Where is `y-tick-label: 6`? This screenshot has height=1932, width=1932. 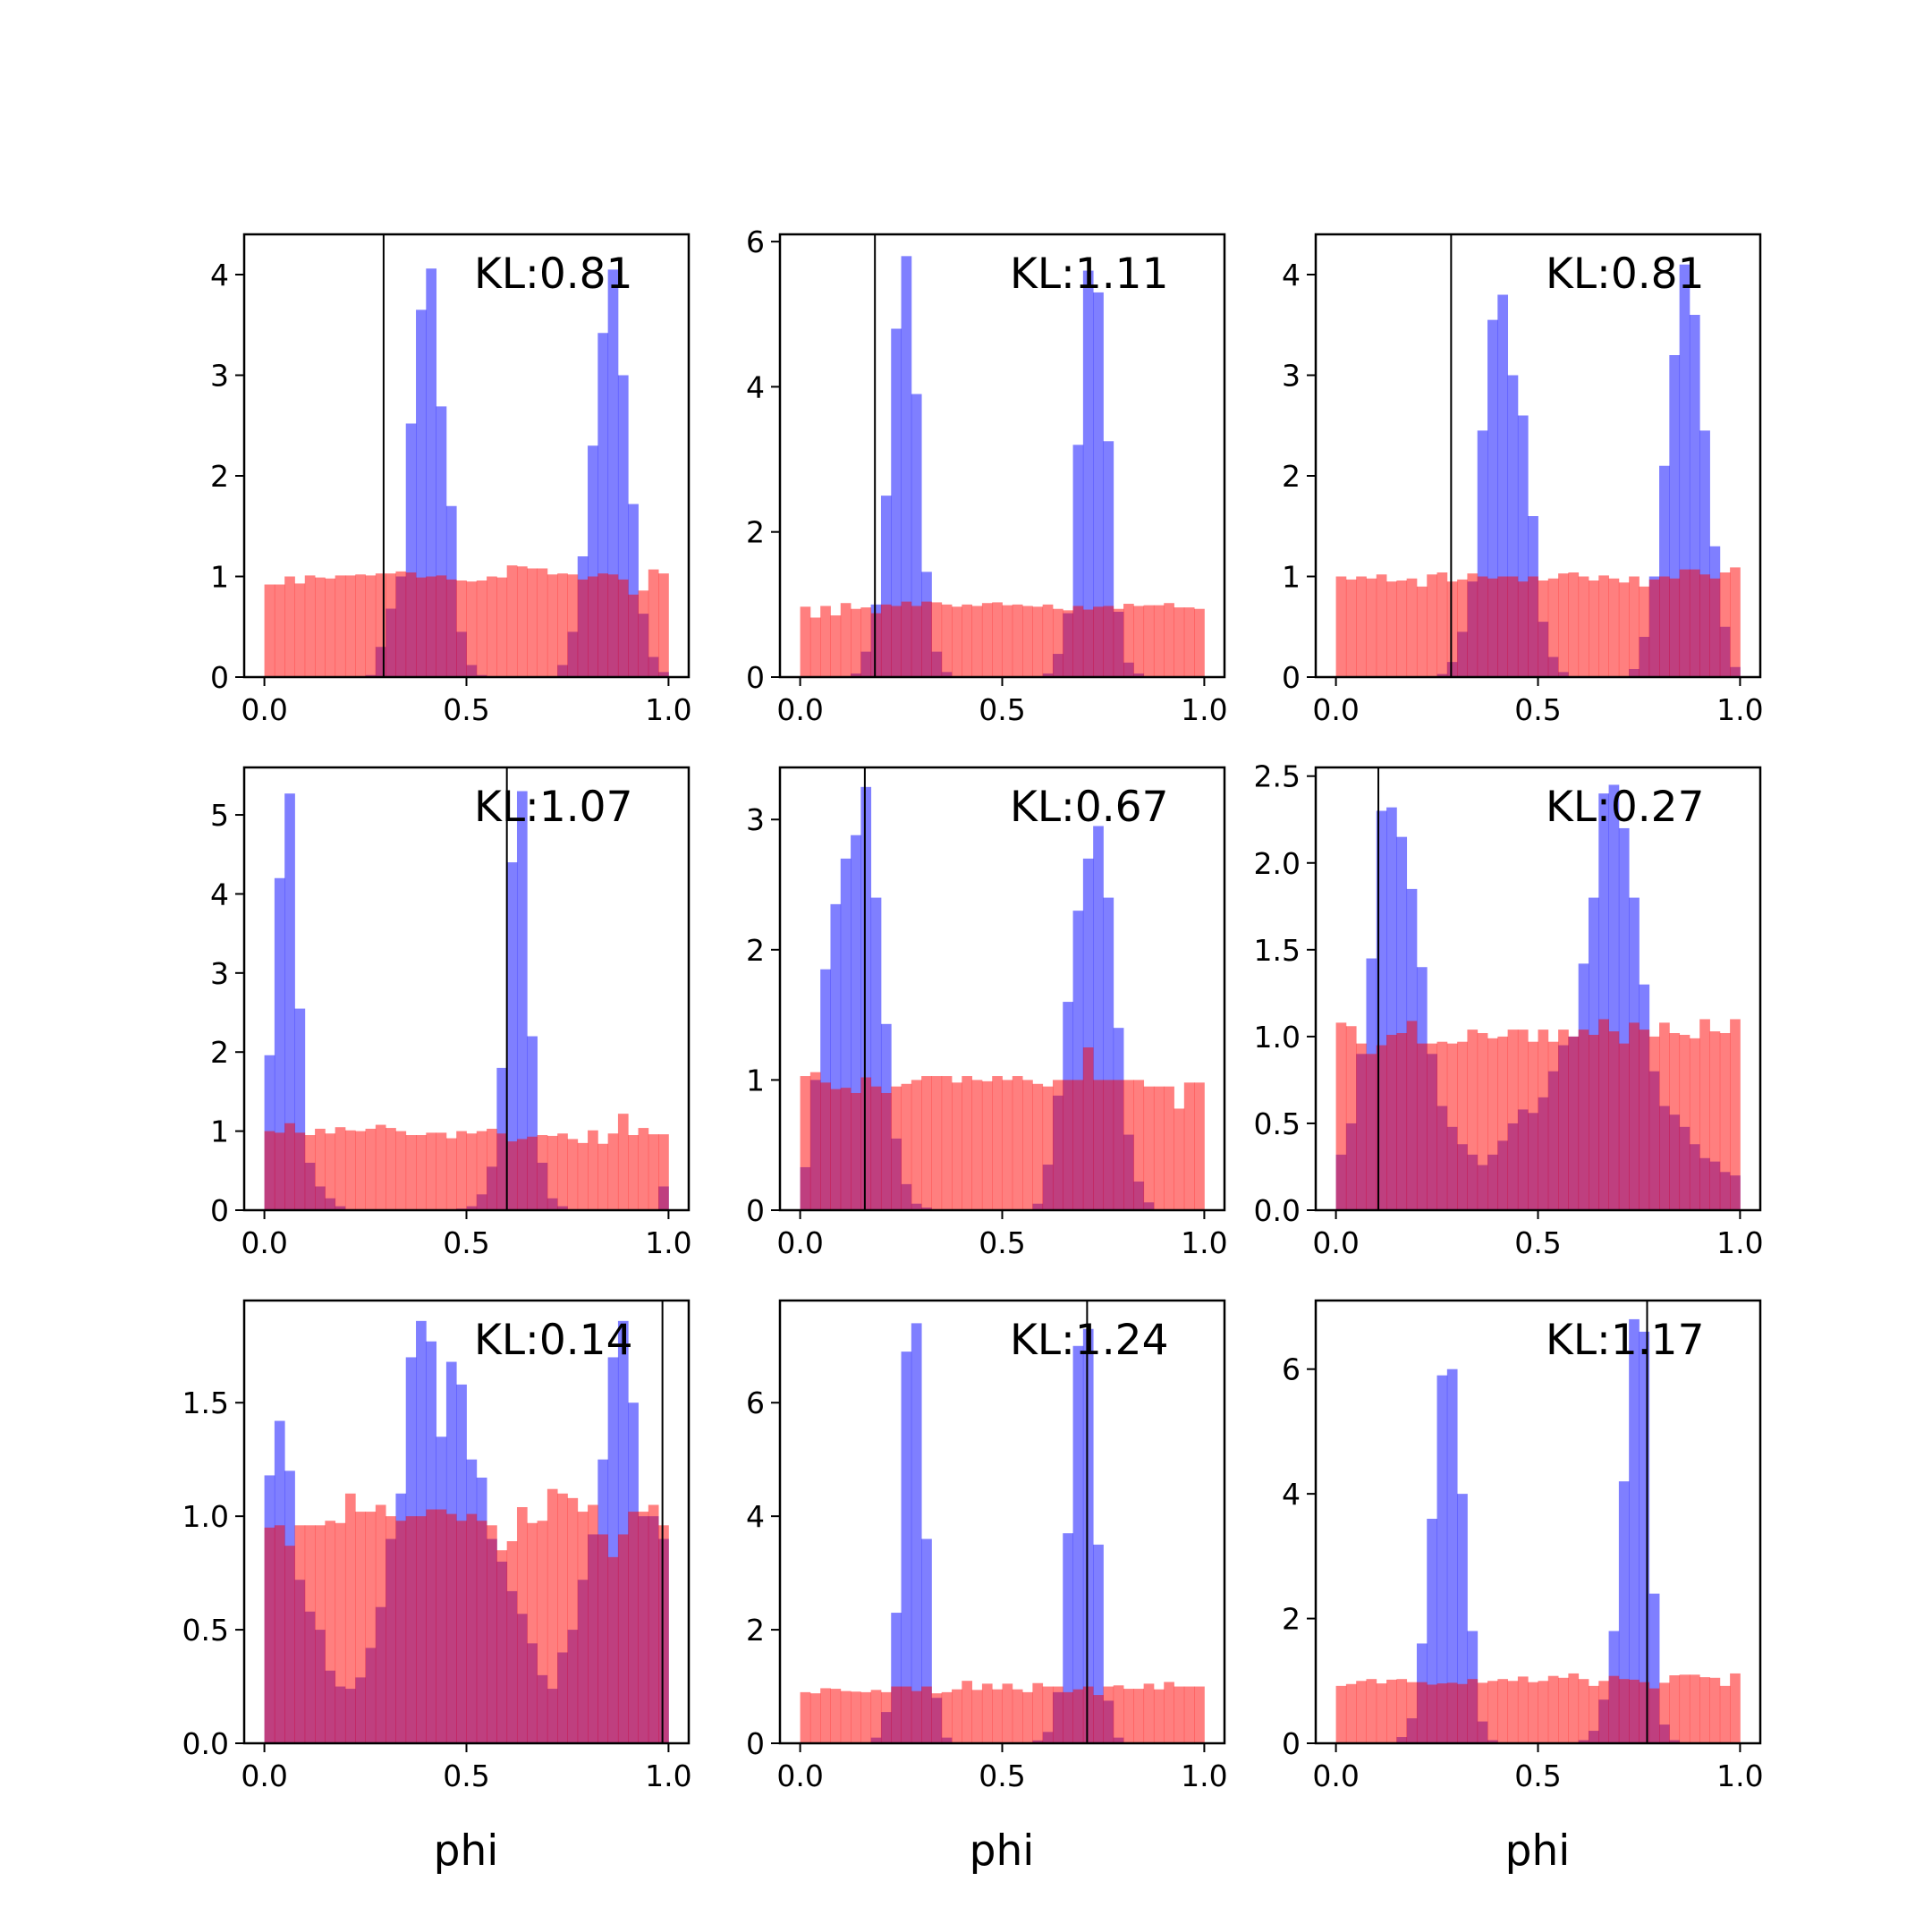 y-tick-label: 6 is located at coordinates (1291, 1369).